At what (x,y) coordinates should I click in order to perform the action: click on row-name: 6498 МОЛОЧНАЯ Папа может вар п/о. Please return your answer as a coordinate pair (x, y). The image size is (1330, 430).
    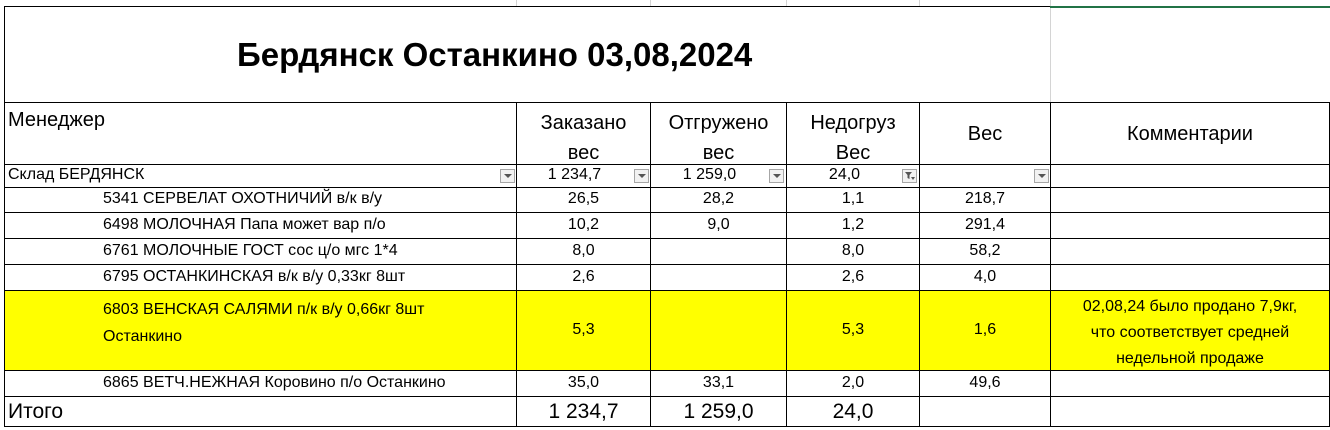
    Looking at the image, I should click on (244, 224).